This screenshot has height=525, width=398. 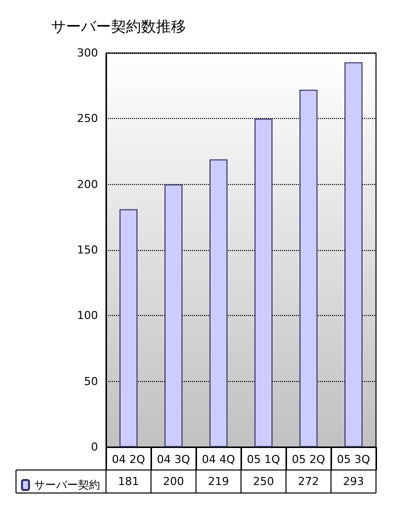 What do you see at coordinates (91, 381) in the screenshot?
I see `y-tick-label: 50` at bounding box center [91, 381].